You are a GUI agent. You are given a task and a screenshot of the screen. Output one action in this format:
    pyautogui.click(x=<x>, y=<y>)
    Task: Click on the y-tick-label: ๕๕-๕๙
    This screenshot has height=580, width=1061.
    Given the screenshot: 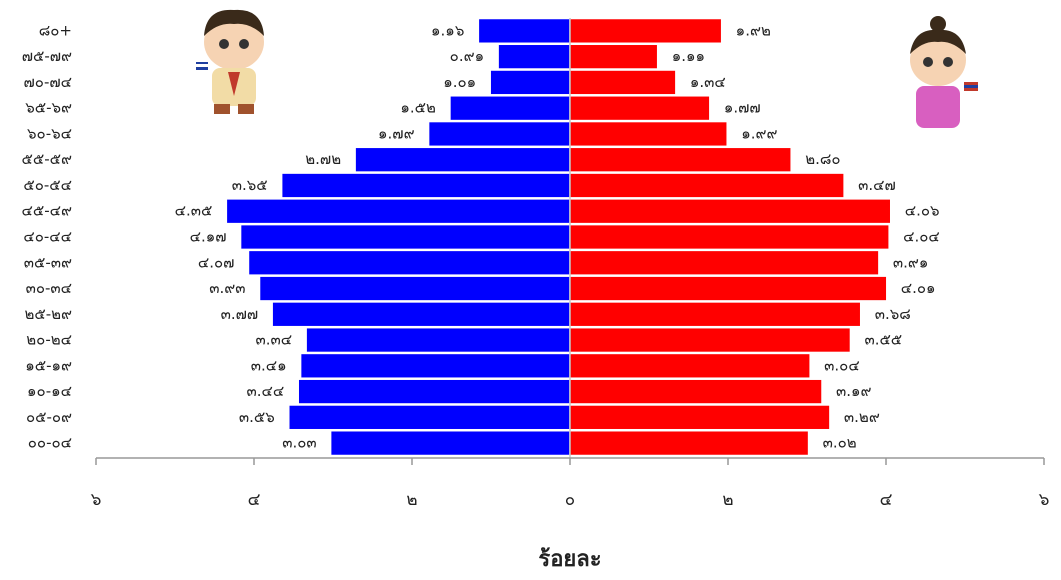 What is the action you would take?
    pyautogui.click(x=47, y=159)
    